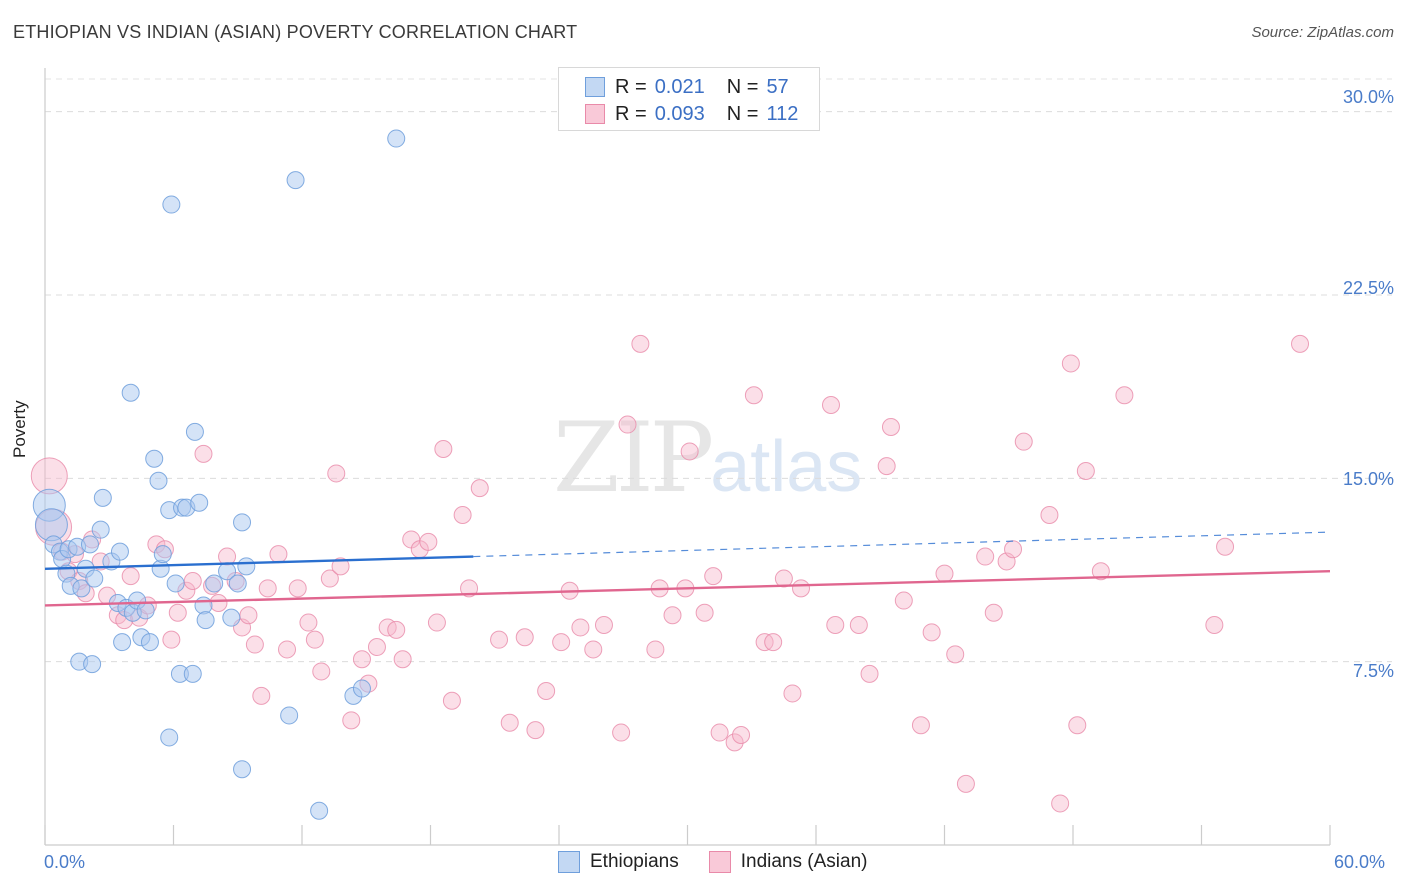 This screenshot has height=892, width=1406. I want to click on legend-item-ethiopians: Ethiopians, so click(618, 862).